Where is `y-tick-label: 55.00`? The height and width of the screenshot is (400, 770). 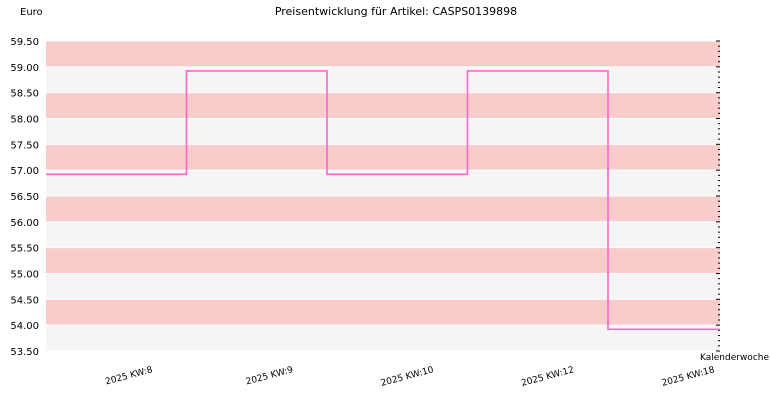
y-tick-label: 55.00 is located at coordinates (24, 275).